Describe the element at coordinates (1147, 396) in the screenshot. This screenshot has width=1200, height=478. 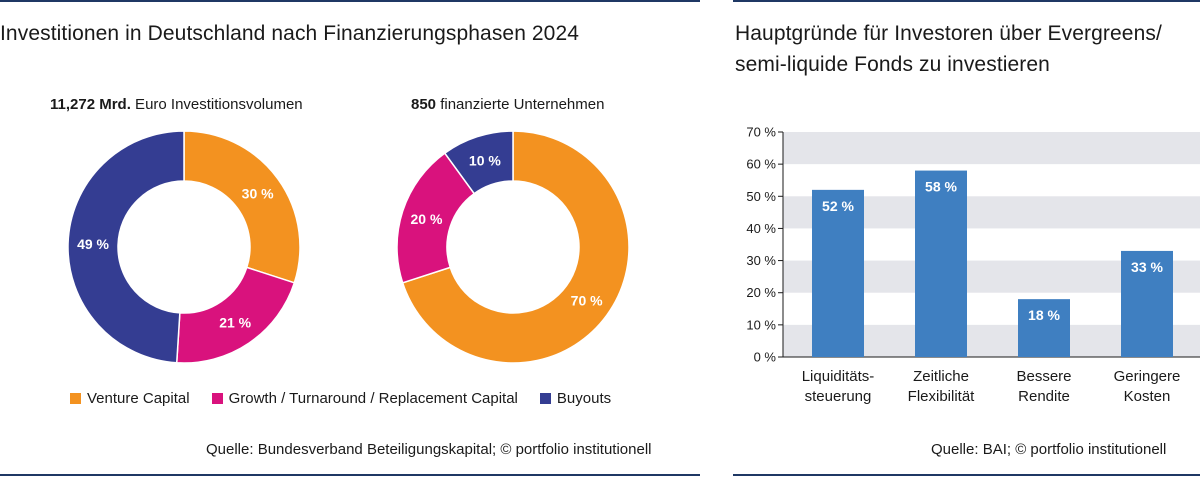
I see `x-category-label-geringerekosten: Kosten` at that location.